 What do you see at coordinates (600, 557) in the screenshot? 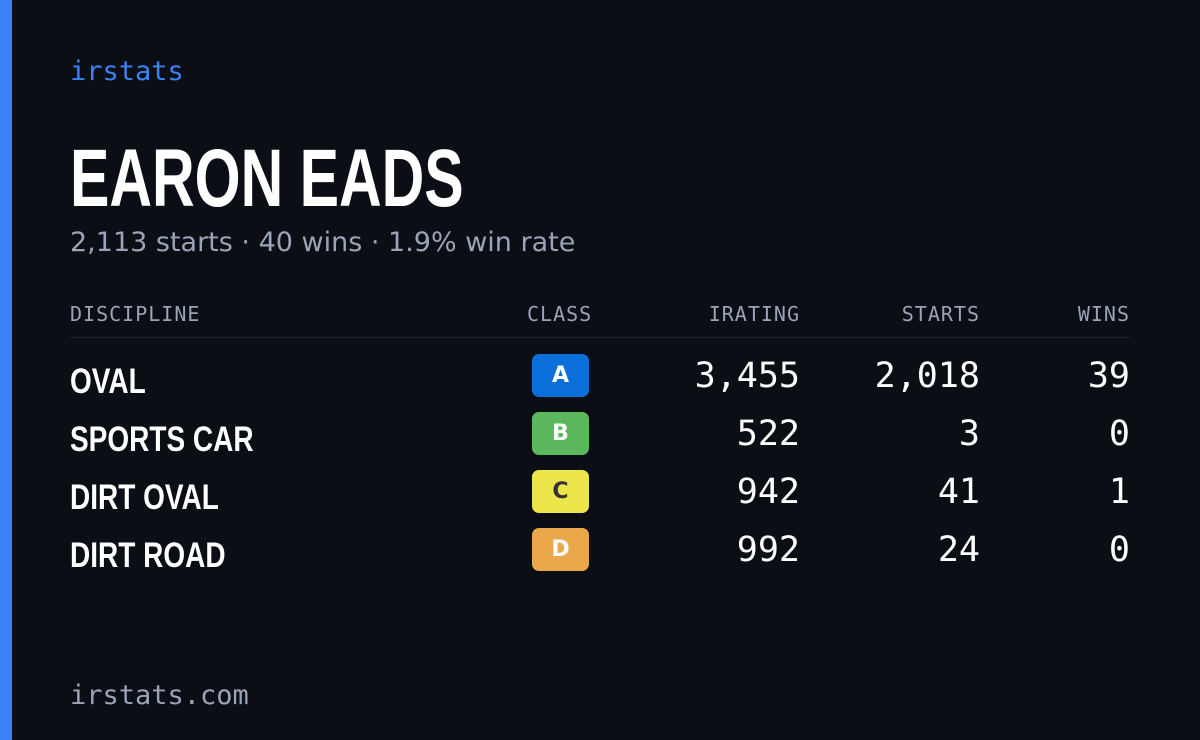
I see `table-row: DIRT ROAD D 992 24 0` at bounding box center [600, 557].